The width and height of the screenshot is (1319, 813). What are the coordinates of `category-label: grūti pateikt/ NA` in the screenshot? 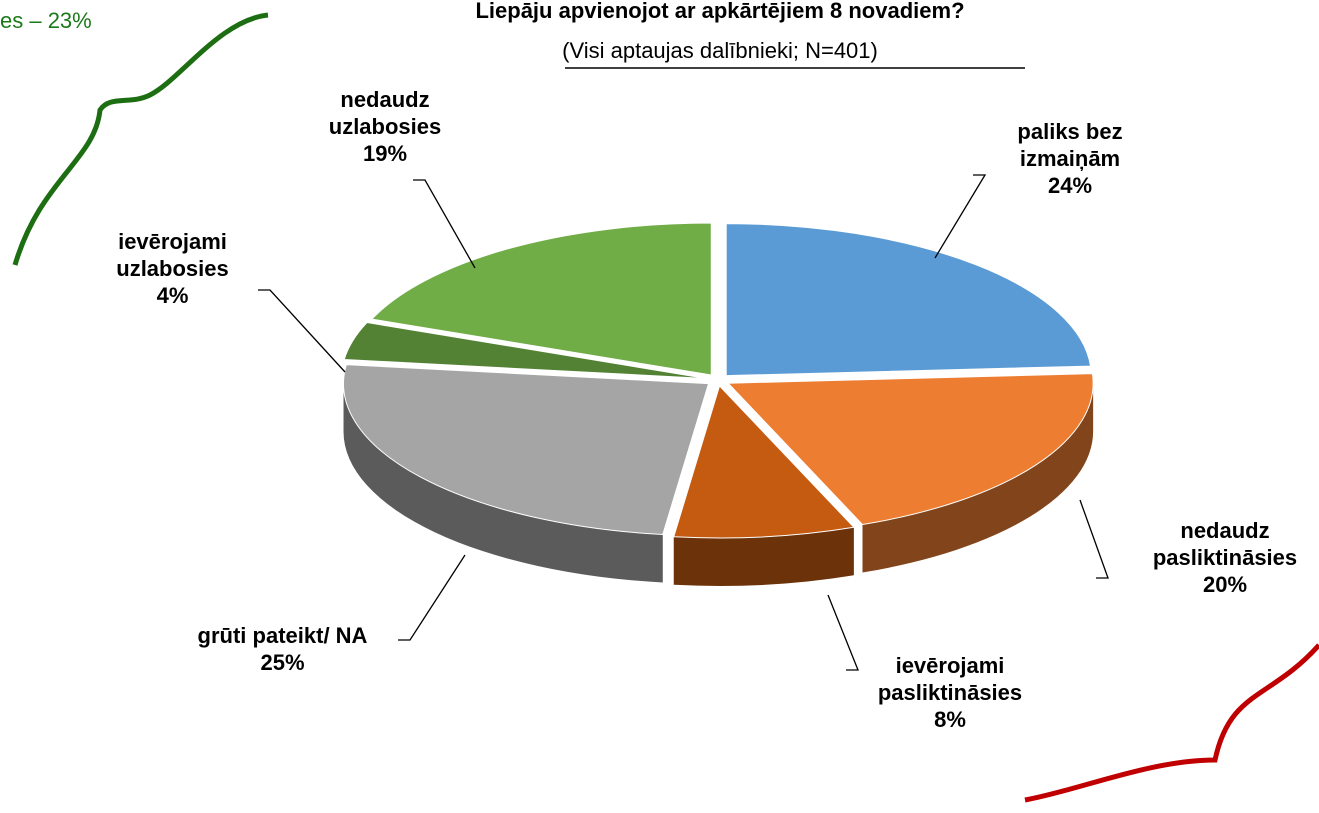 It's located at (282, 635).